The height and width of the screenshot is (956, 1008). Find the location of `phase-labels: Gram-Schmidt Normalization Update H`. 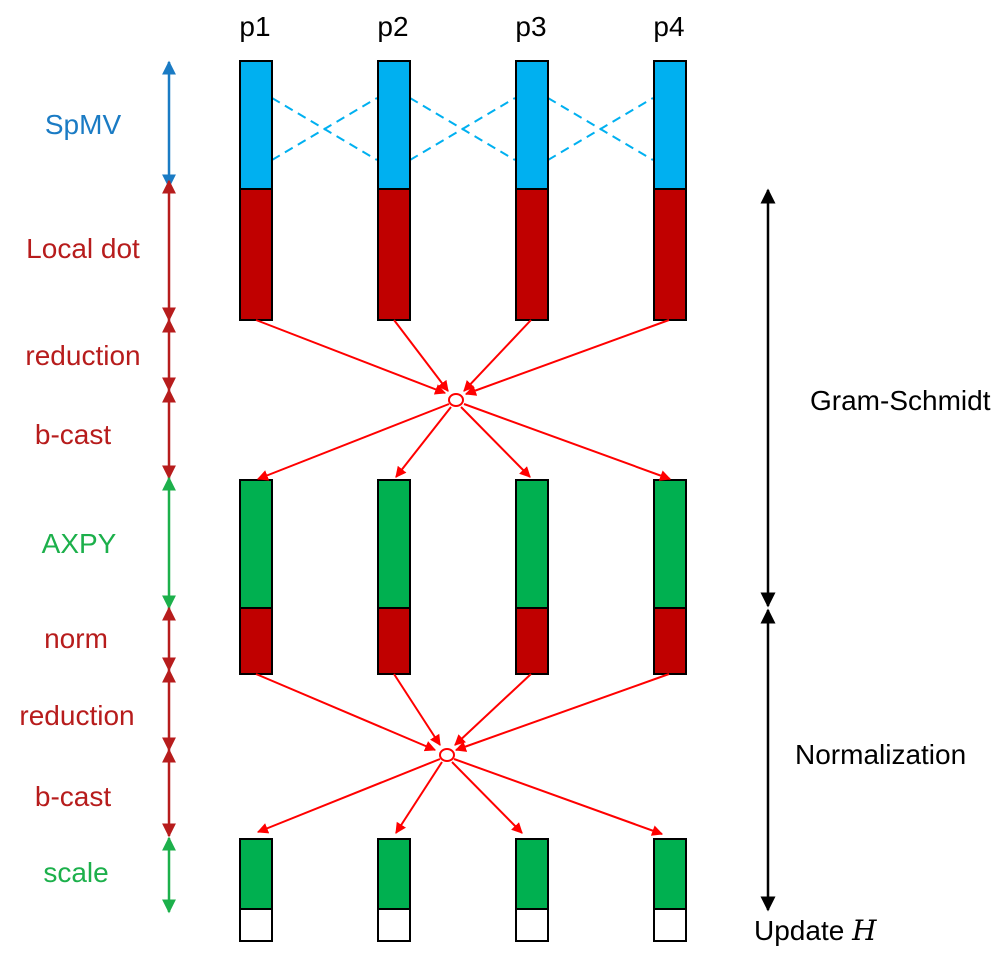

phase-labels: Gram-Schmidt Normalization Update H is located at coordinates (872, 666).